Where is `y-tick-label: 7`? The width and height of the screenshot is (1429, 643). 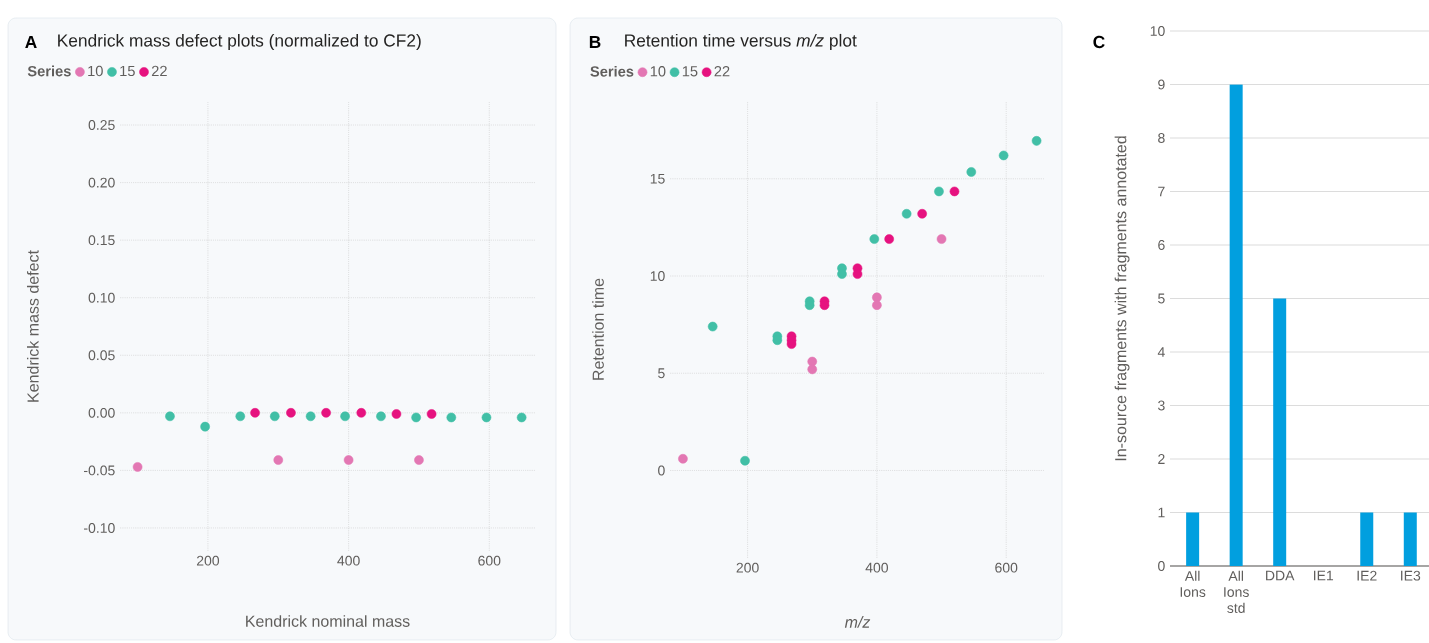
y-tick-label: 7 is located at coordinates (1161, 191).